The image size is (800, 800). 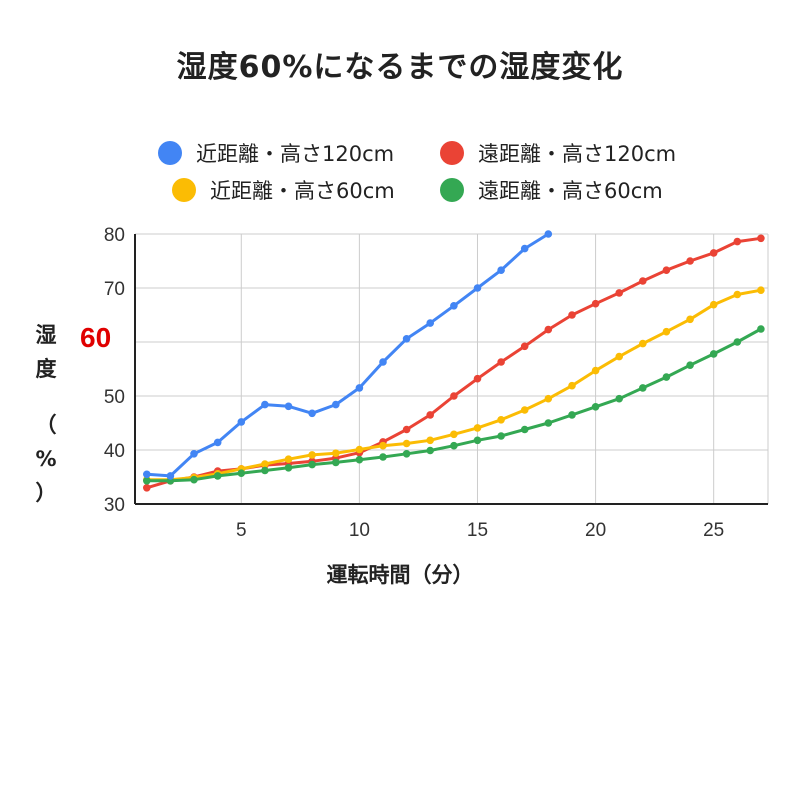 I want to click on x-tick-label: 25, so click(x=713, y=530).